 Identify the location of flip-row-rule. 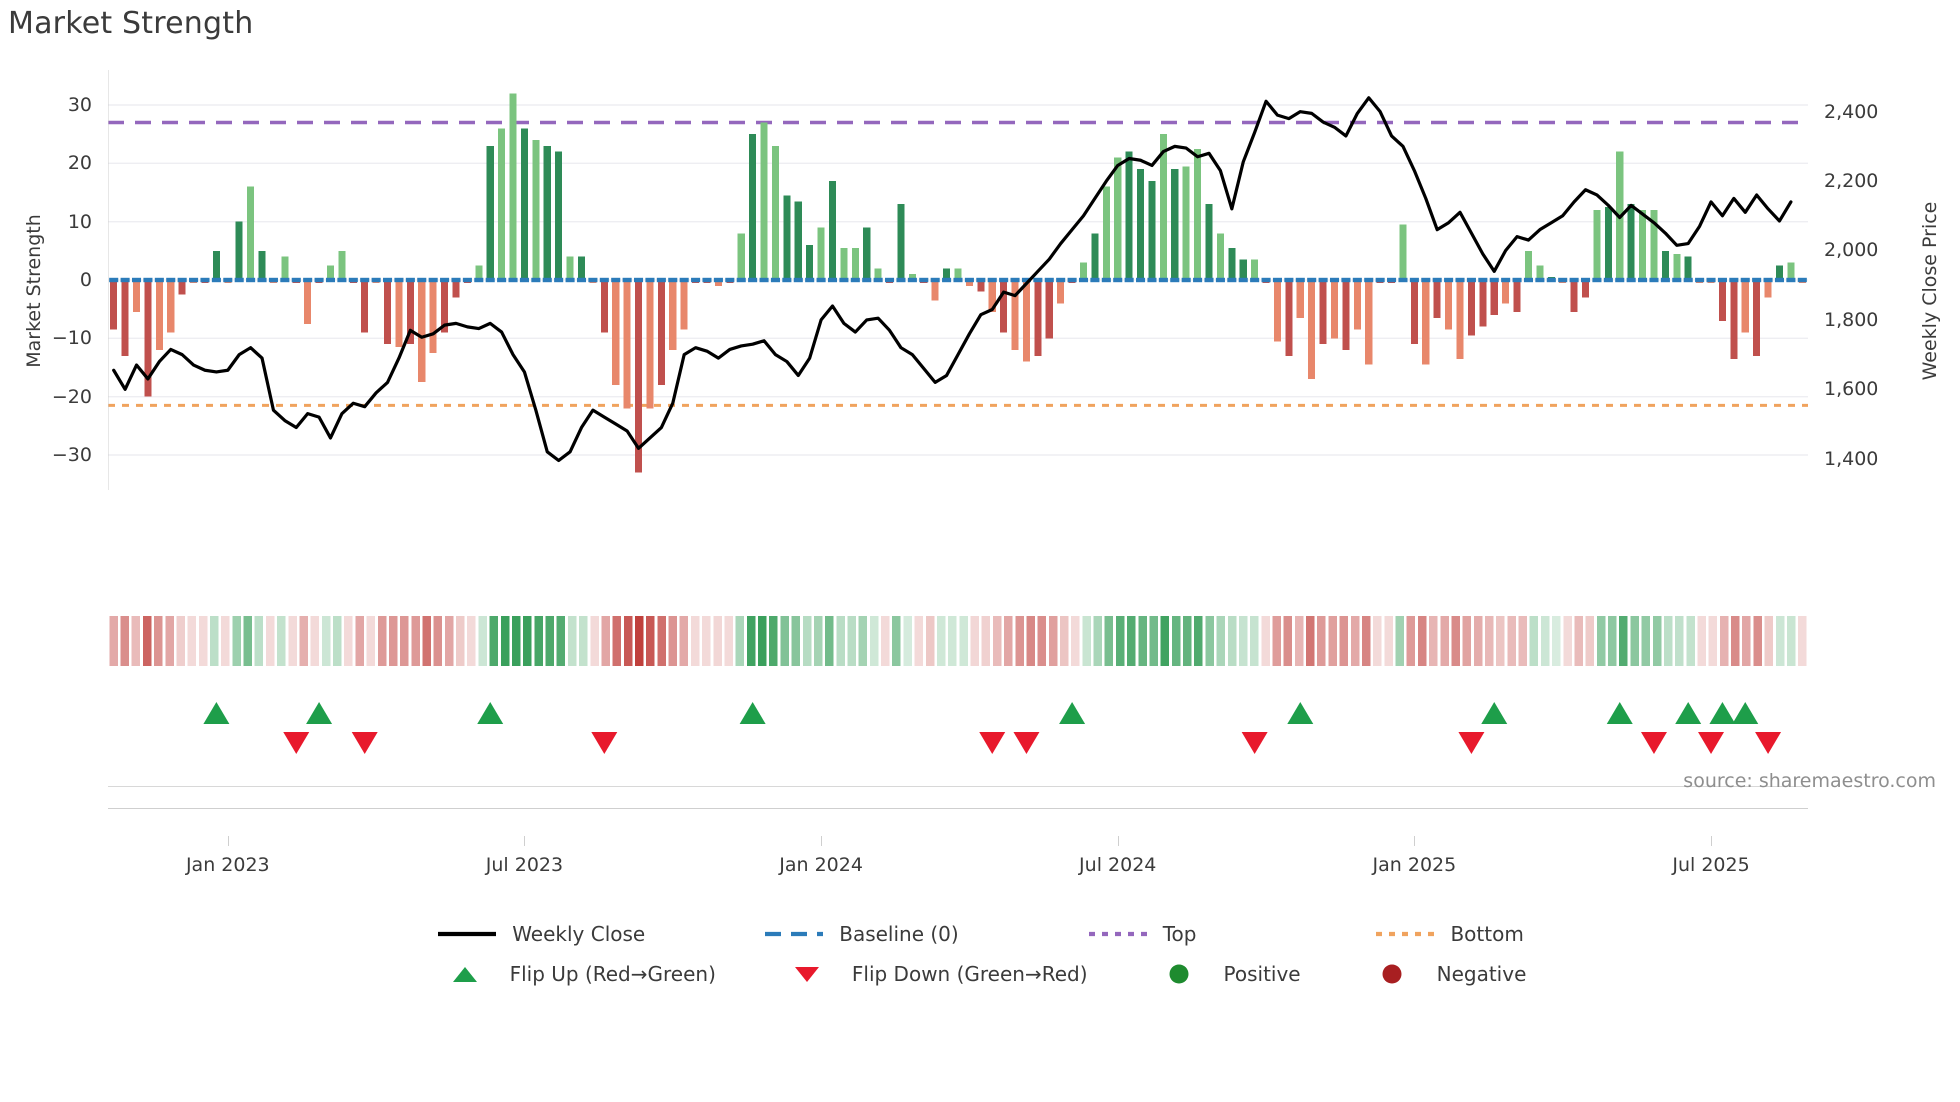
(958, 786).